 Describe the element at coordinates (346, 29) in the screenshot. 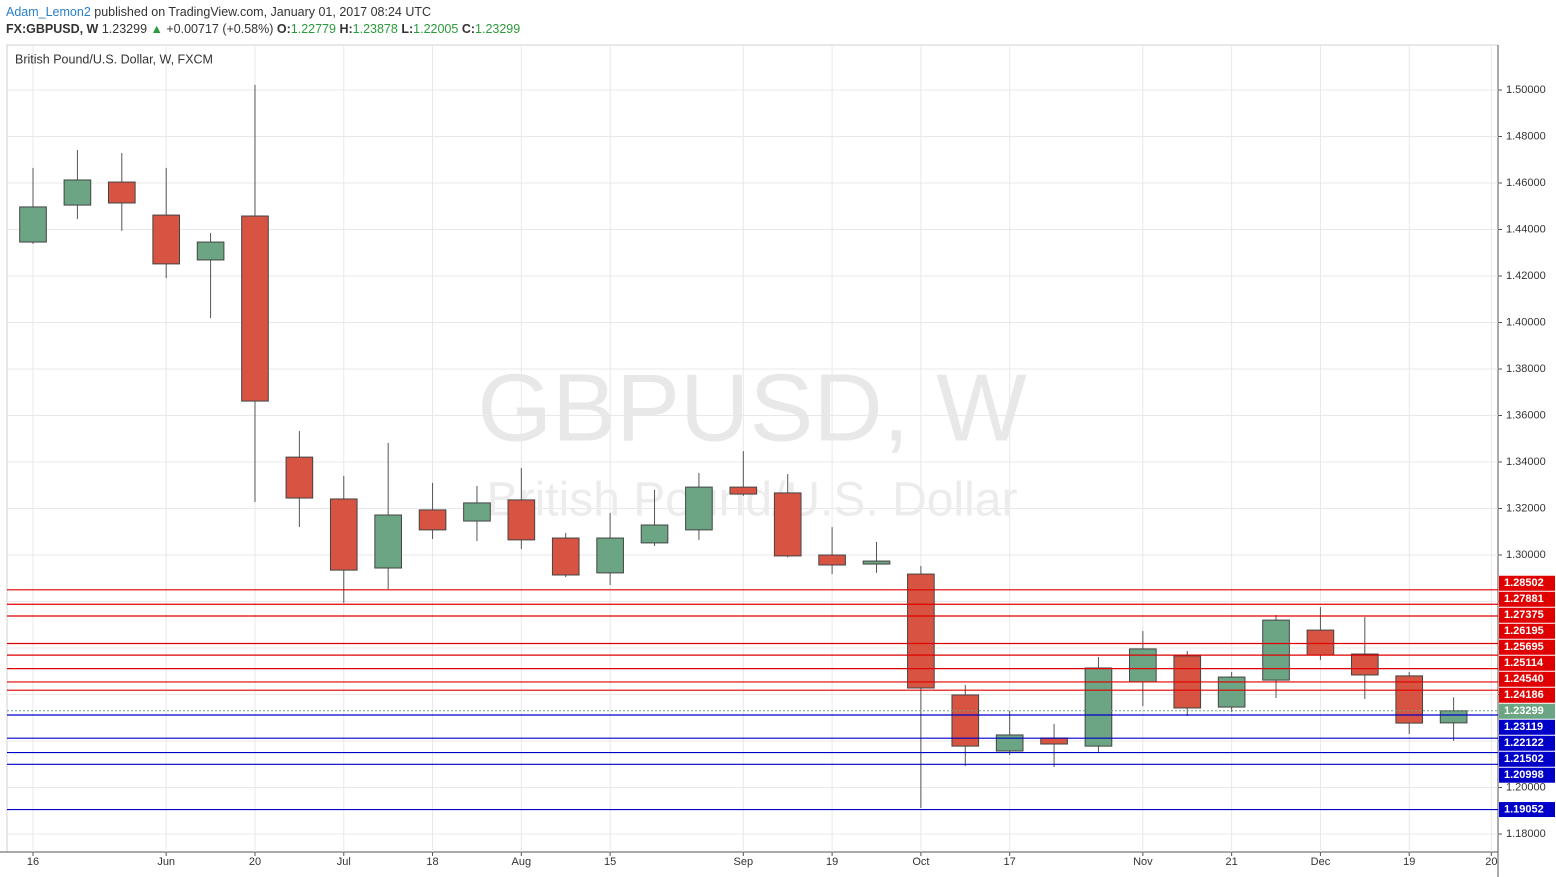

I see `high-label: H:` at that location.